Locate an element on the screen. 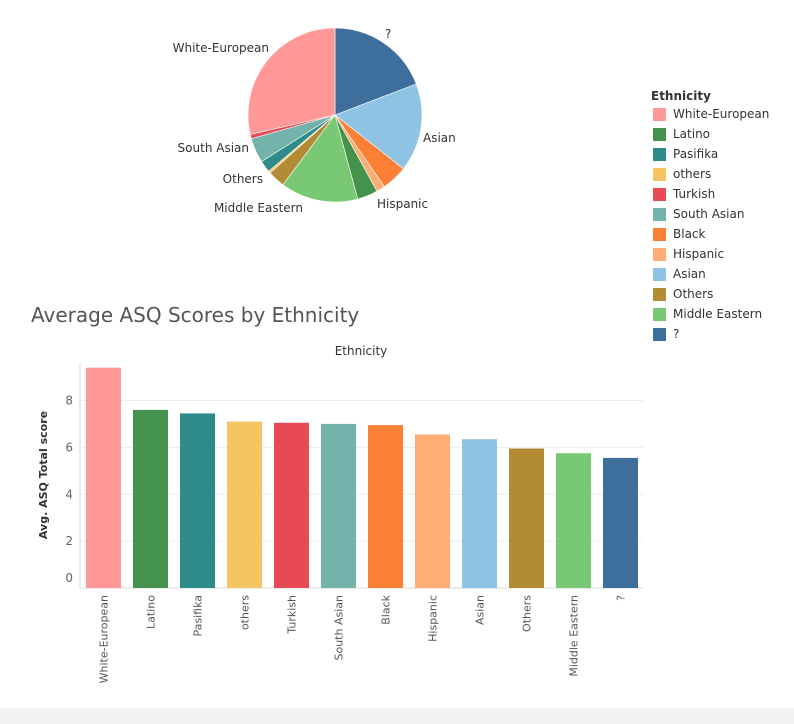  legend-item: Hispanic is located at coordinates (721, 254).